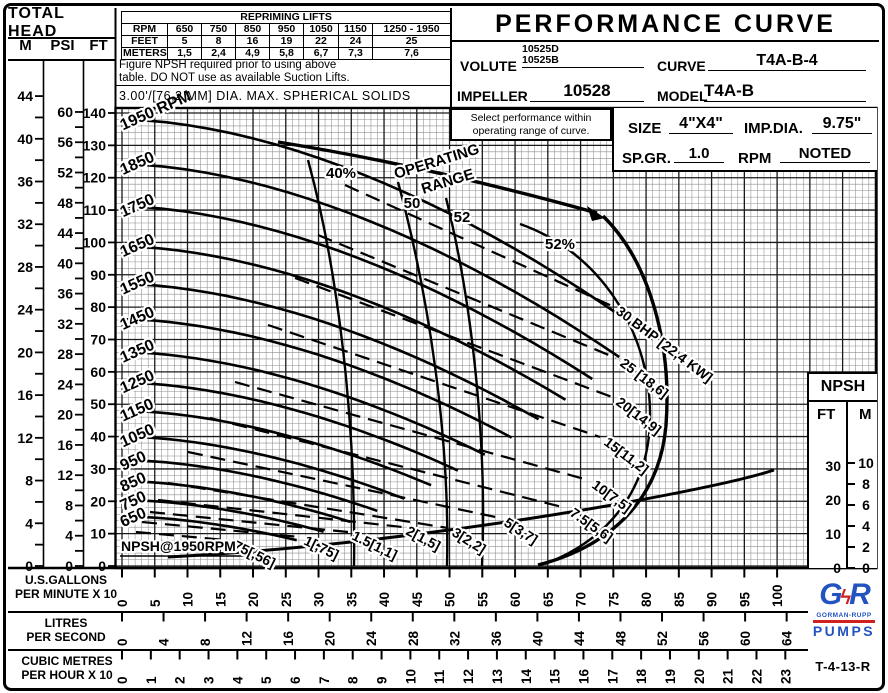 The width and height of the screenshot is (888, 693). What do you see at coordinates (66, 623) in the screenshot?
I see `lps-title-line1: LITRES` at bounding box center [66, 623].